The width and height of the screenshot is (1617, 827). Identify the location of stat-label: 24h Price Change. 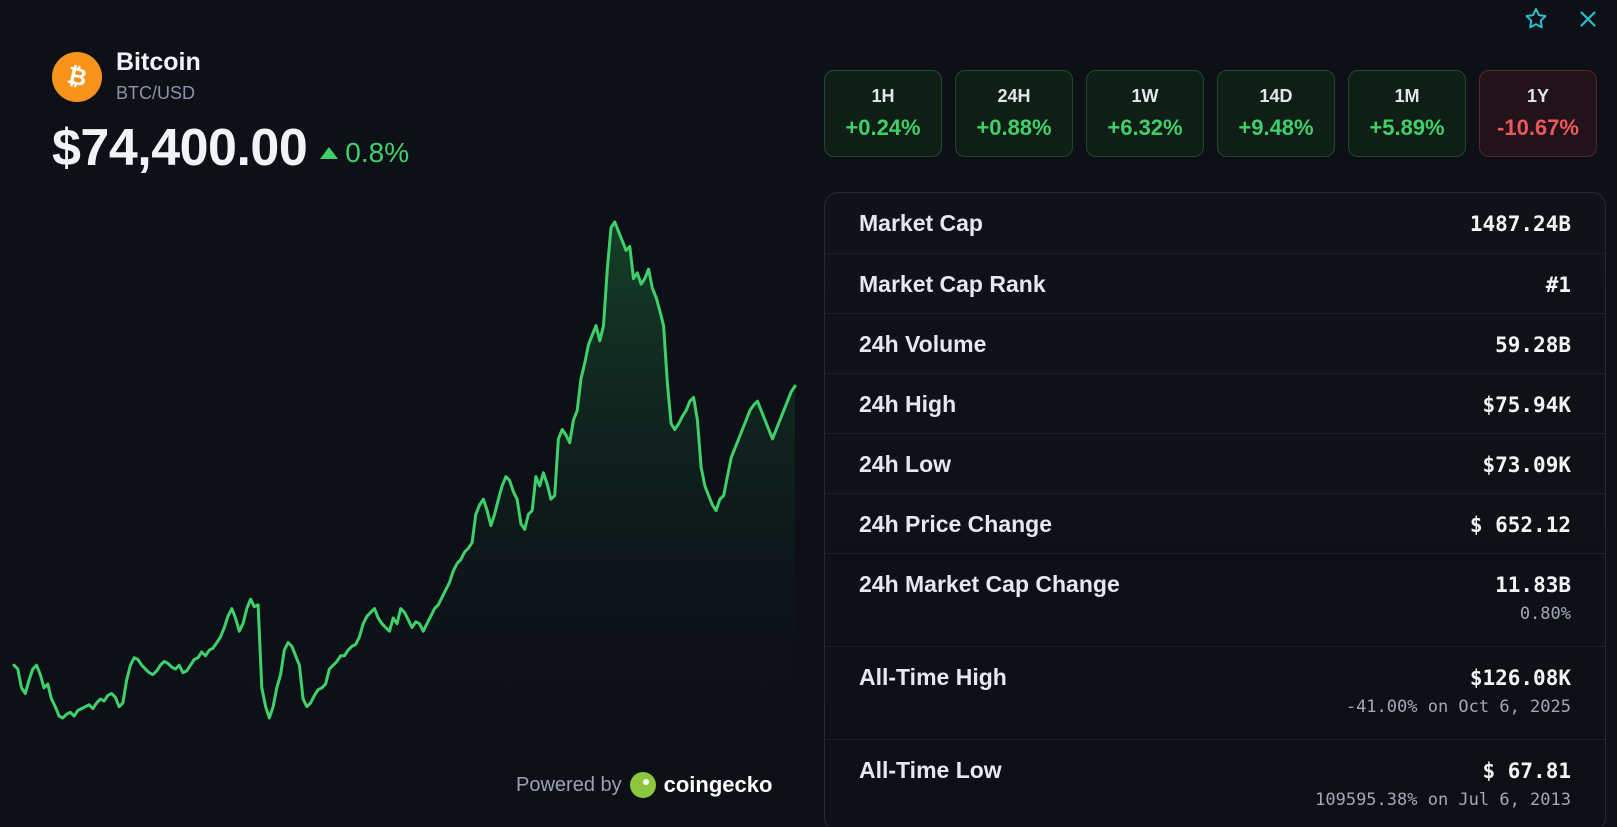
(956, 524).